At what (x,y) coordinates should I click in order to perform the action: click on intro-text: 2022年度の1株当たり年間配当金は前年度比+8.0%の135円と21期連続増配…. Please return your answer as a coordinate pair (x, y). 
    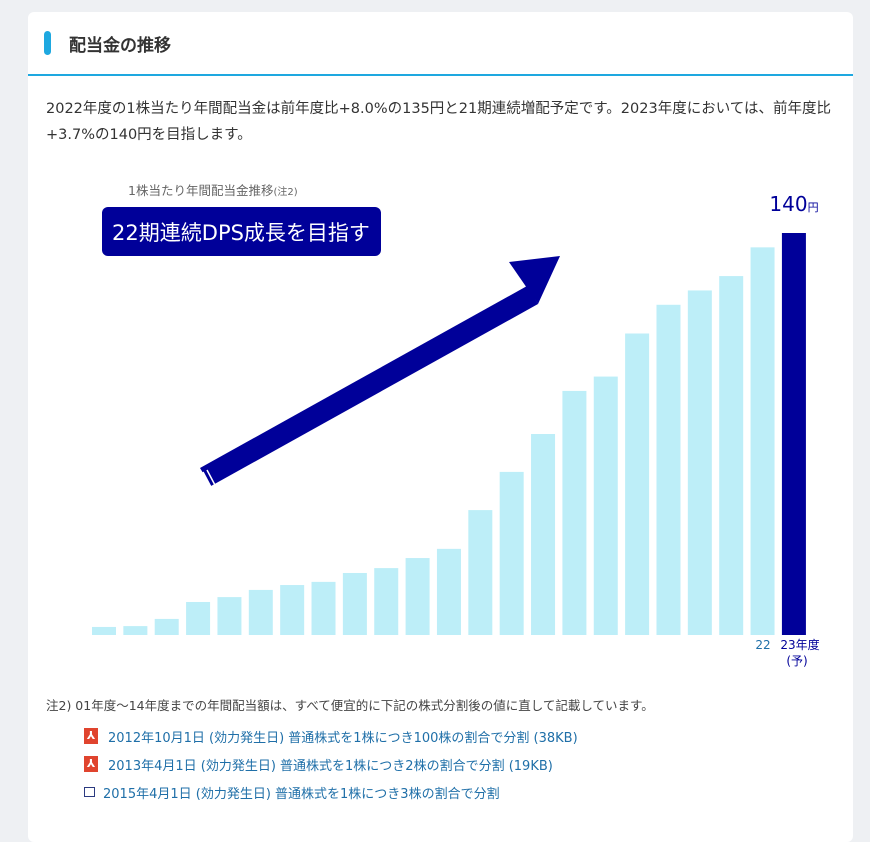
    Looking at the image, I should click on (438, 122).